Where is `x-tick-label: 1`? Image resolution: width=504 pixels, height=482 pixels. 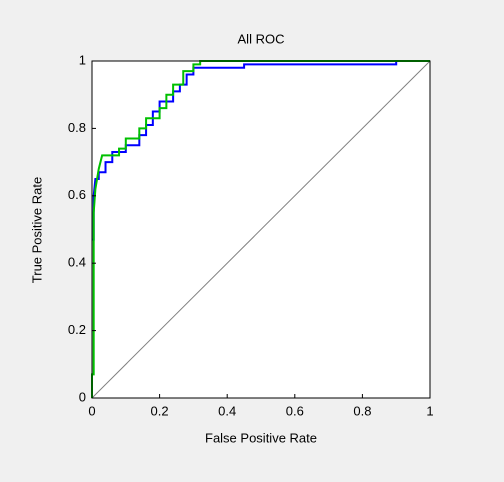
x-tick-label: 1 is located at coordinates (429, 410).